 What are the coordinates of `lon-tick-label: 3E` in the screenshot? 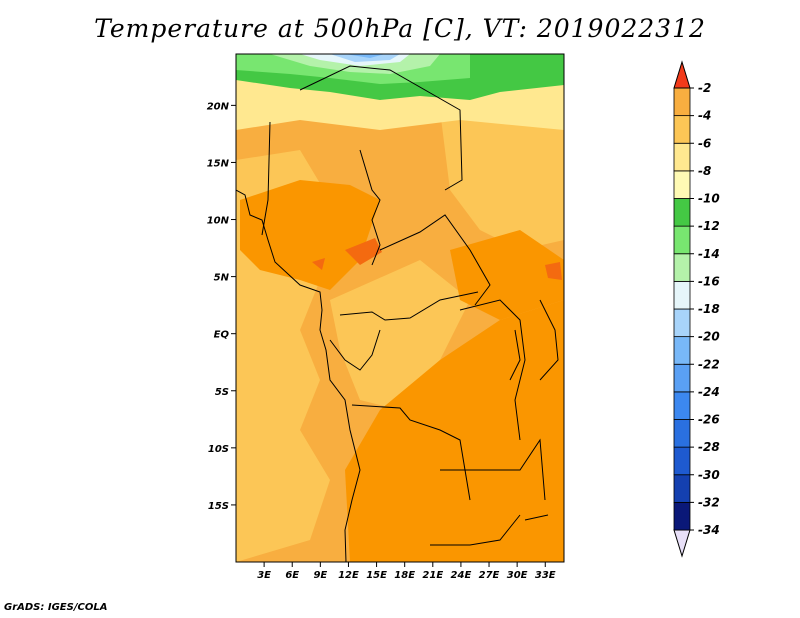 It's located at (264, 575).